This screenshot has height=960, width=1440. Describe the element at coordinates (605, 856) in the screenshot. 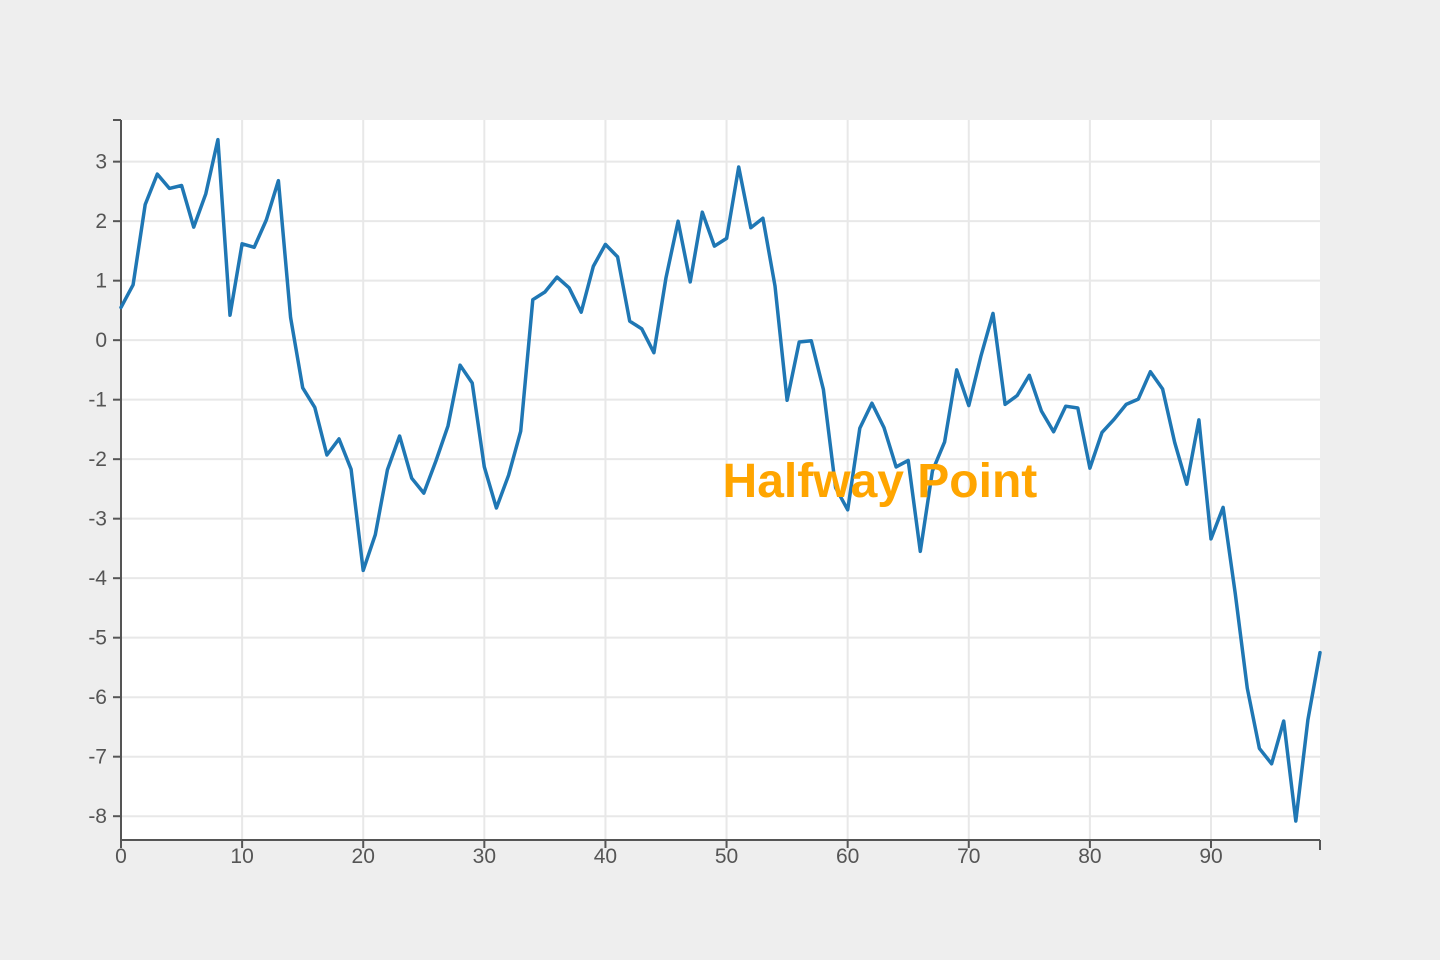

I see `x-tick-label: 40` at that location.